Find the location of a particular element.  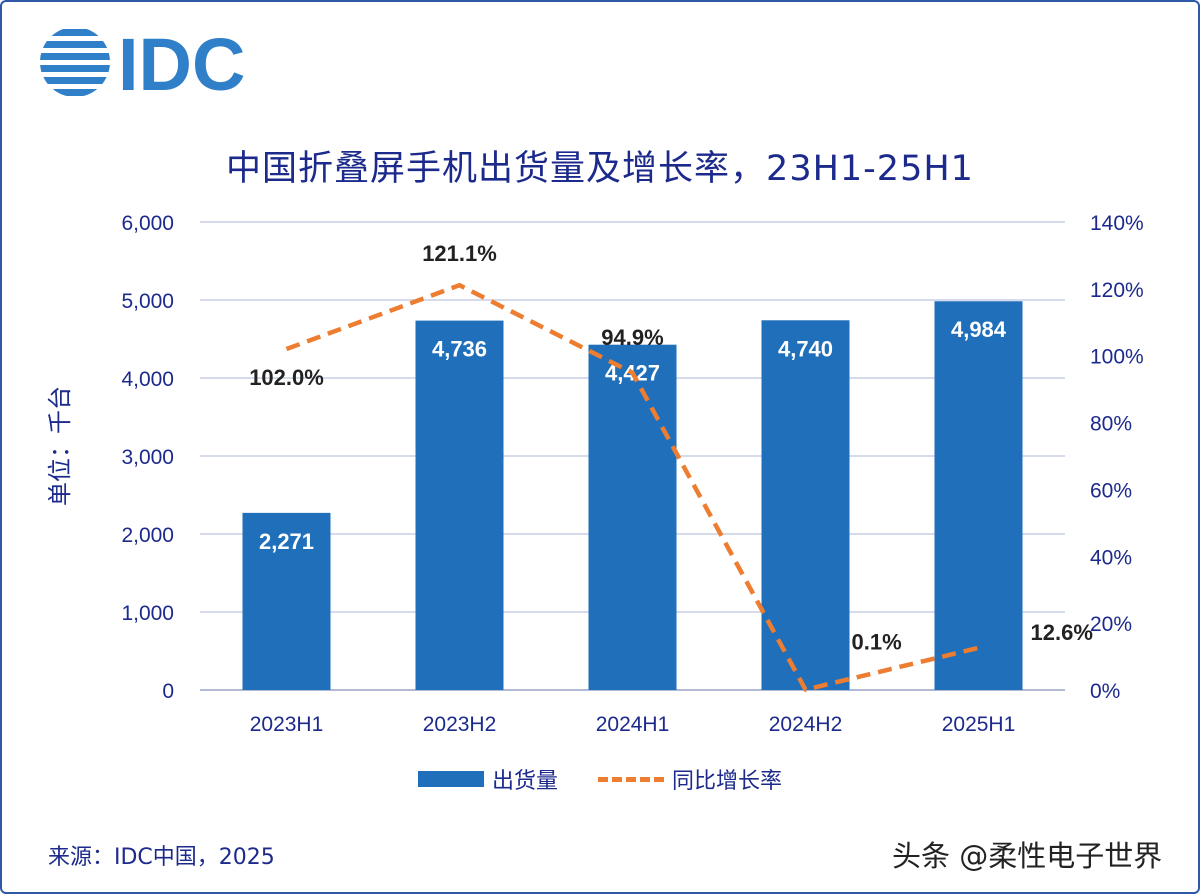

x-tick-label: 2024H2 is located at coordinates (806, 724).